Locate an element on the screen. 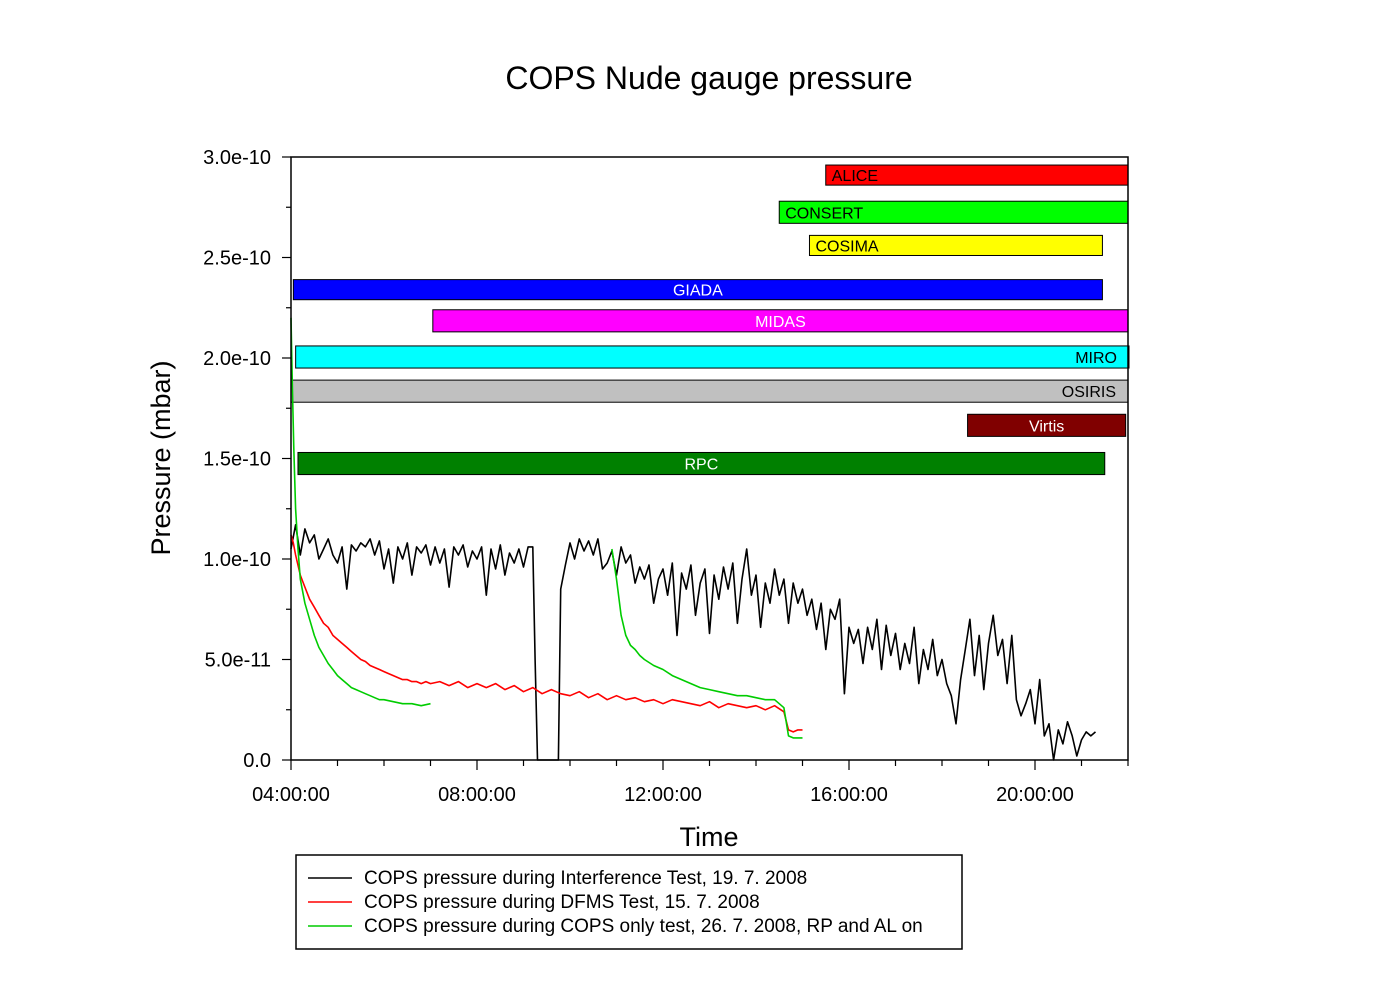  instrument-bar-giada is located at coordinates (697, 290).